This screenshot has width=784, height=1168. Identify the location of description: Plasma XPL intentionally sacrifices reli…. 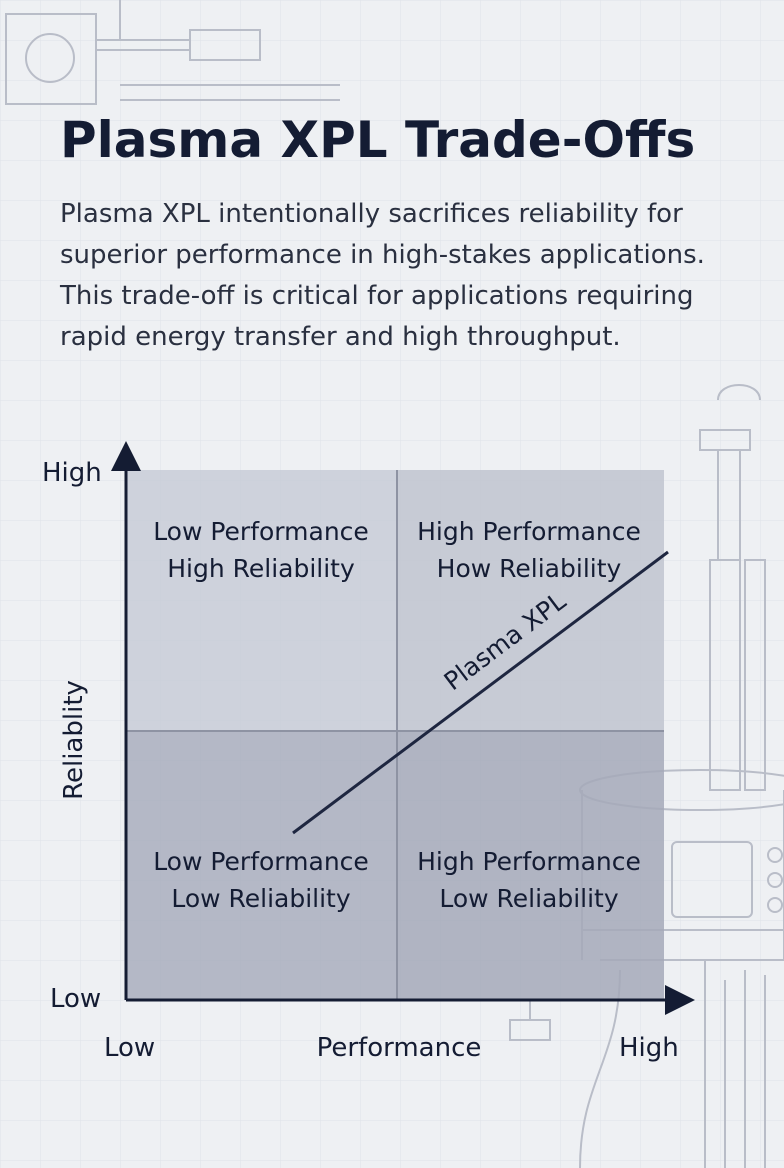
(382, 275).